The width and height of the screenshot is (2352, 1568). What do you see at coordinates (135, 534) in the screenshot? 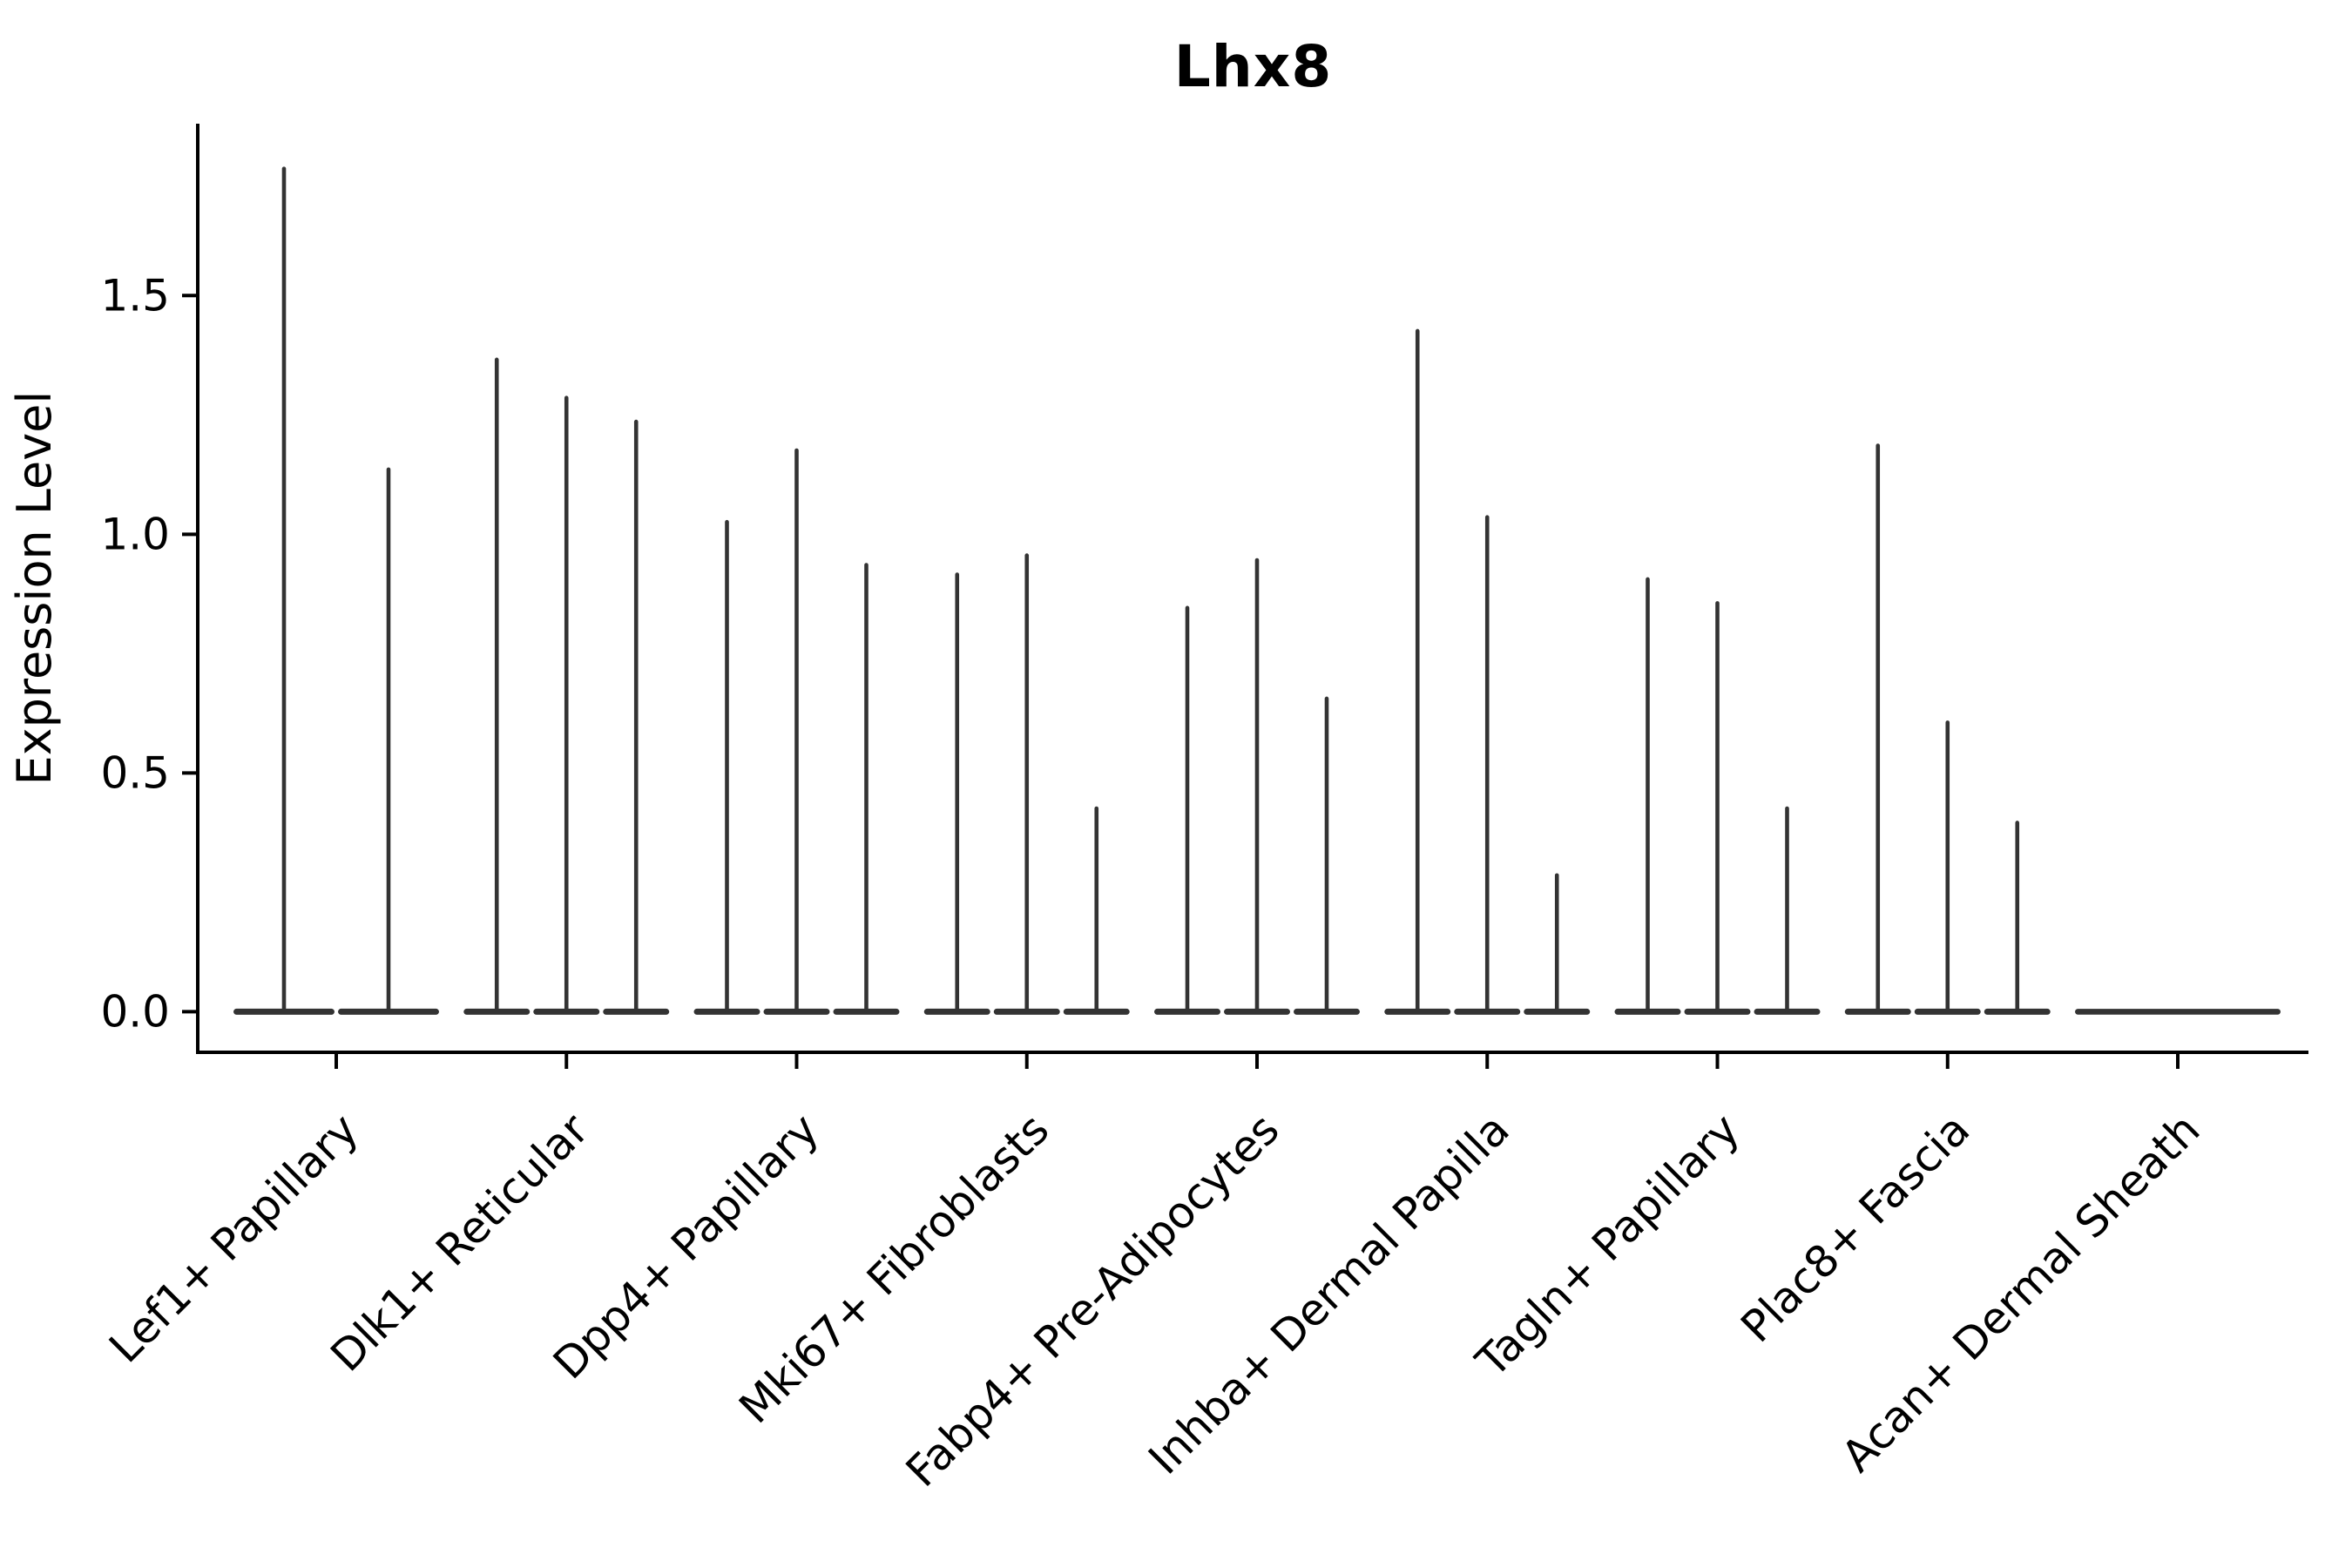
I see `y-tick-label: 1.0` at bounding box center [135, 534].